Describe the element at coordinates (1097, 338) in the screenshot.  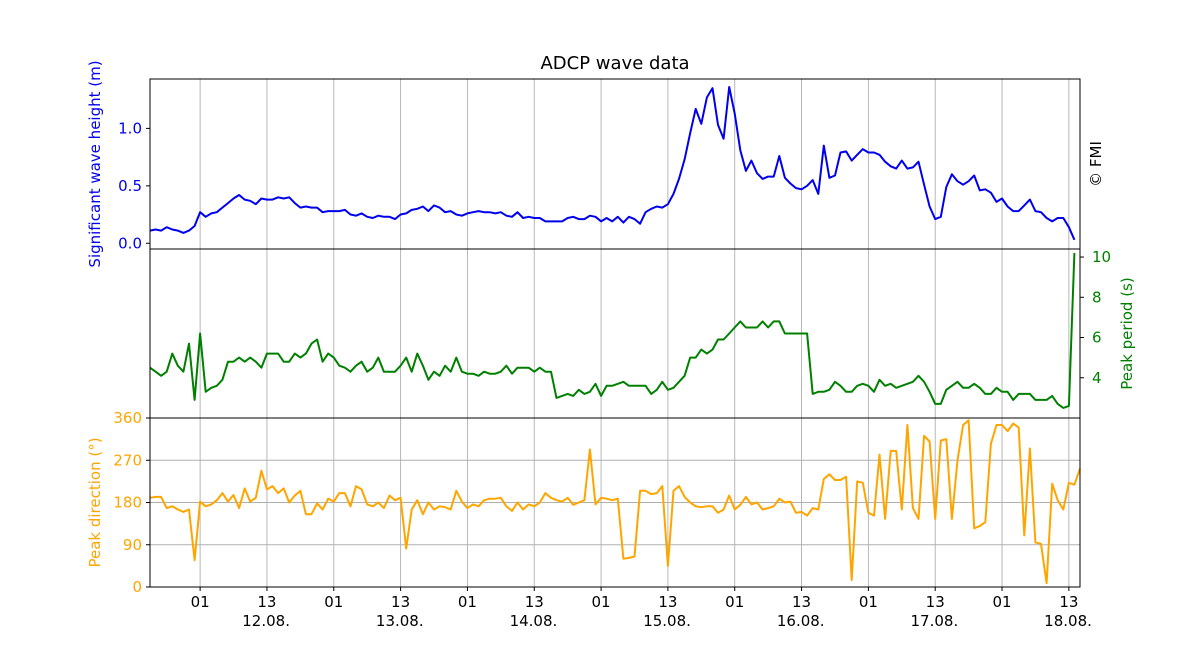
I see `peak-period-ytick-label: 6` at that location.